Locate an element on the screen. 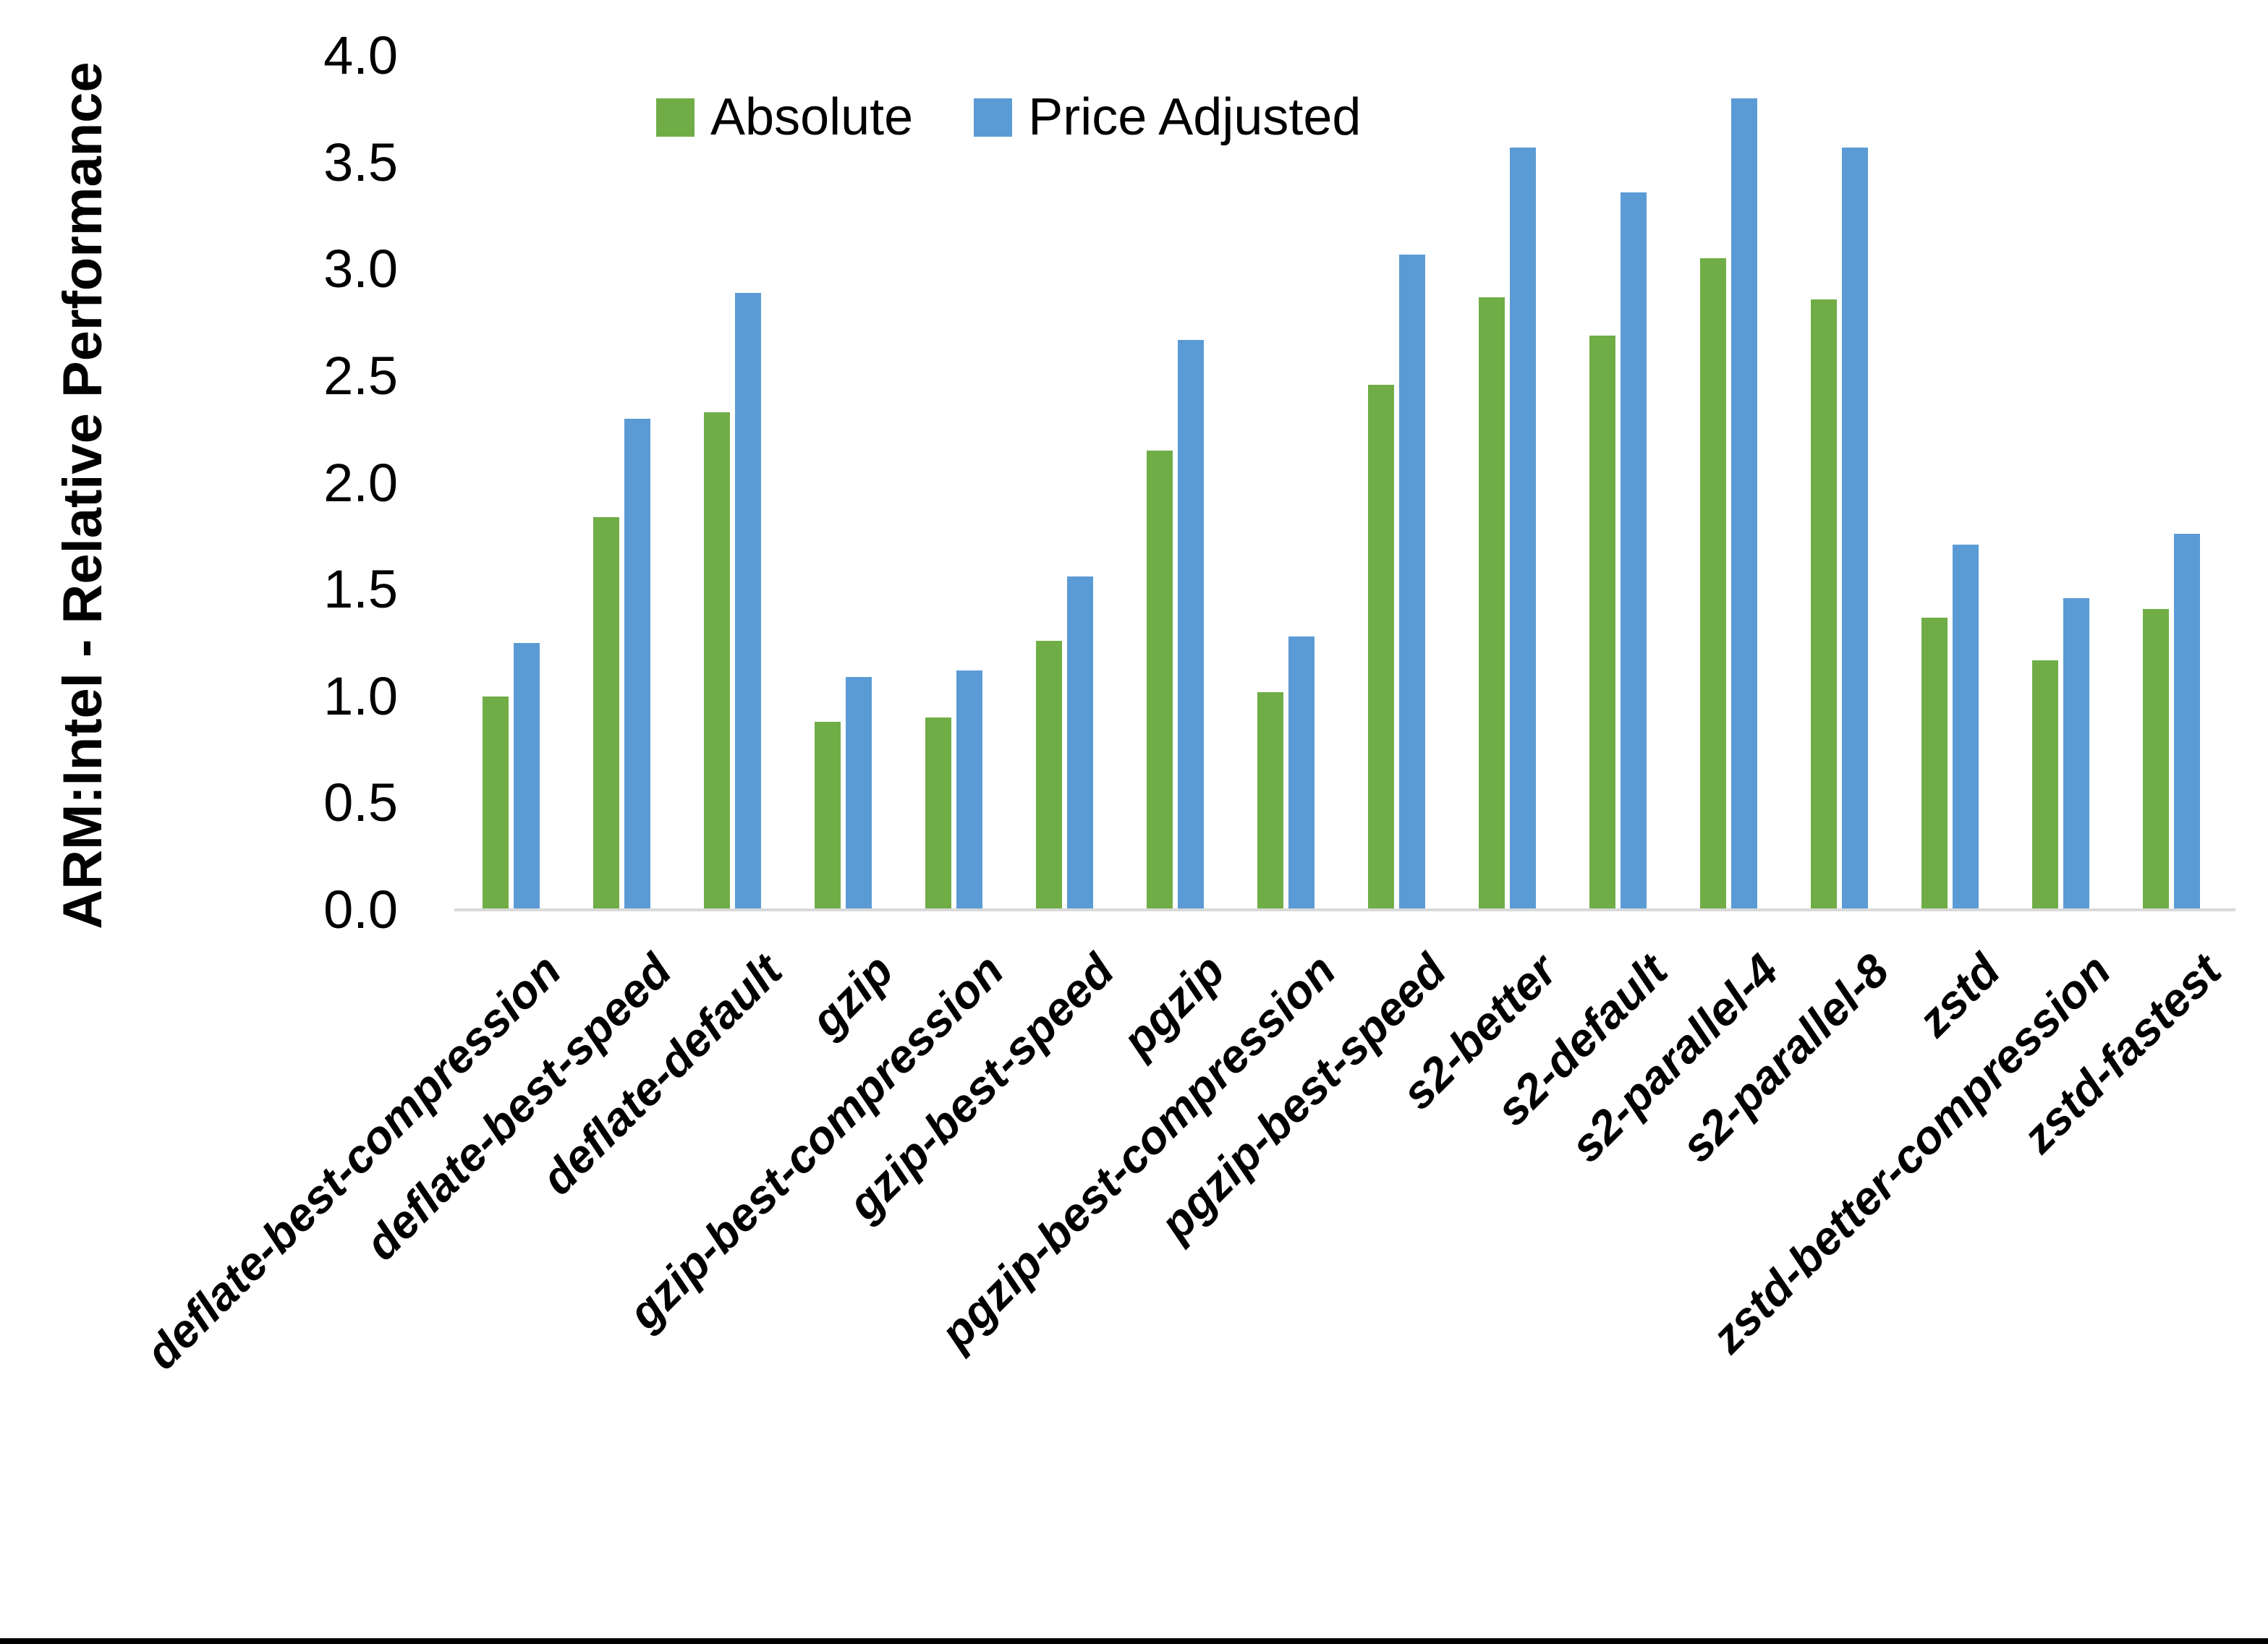 This screenshot has height=1644, width=2268. y-tick-label-2.5: 2.5 is located at coordinates (360, 375).